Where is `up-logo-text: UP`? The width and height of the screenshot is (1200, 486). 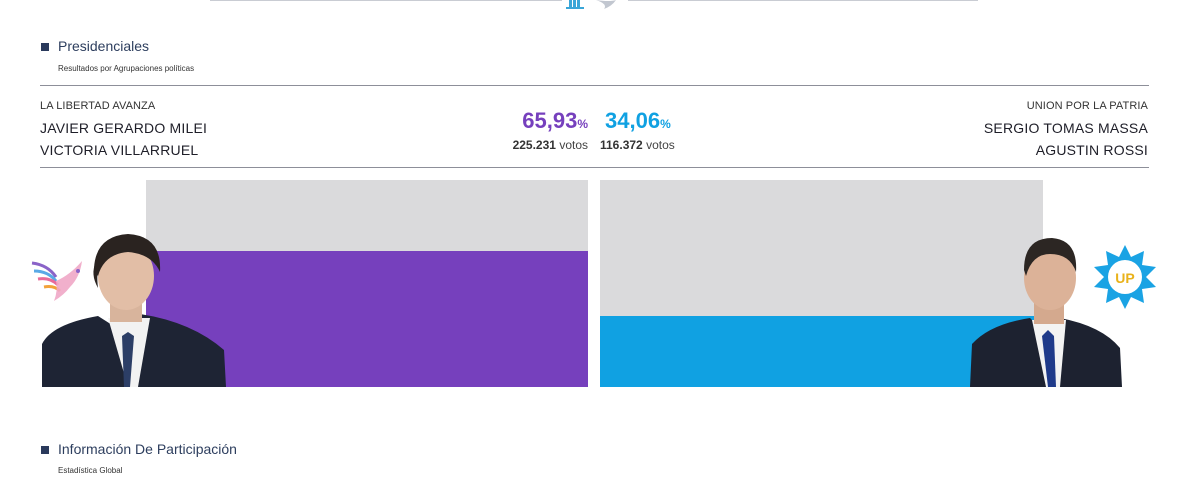 up-logo-text: UP is located at coordinates (1124, 278).